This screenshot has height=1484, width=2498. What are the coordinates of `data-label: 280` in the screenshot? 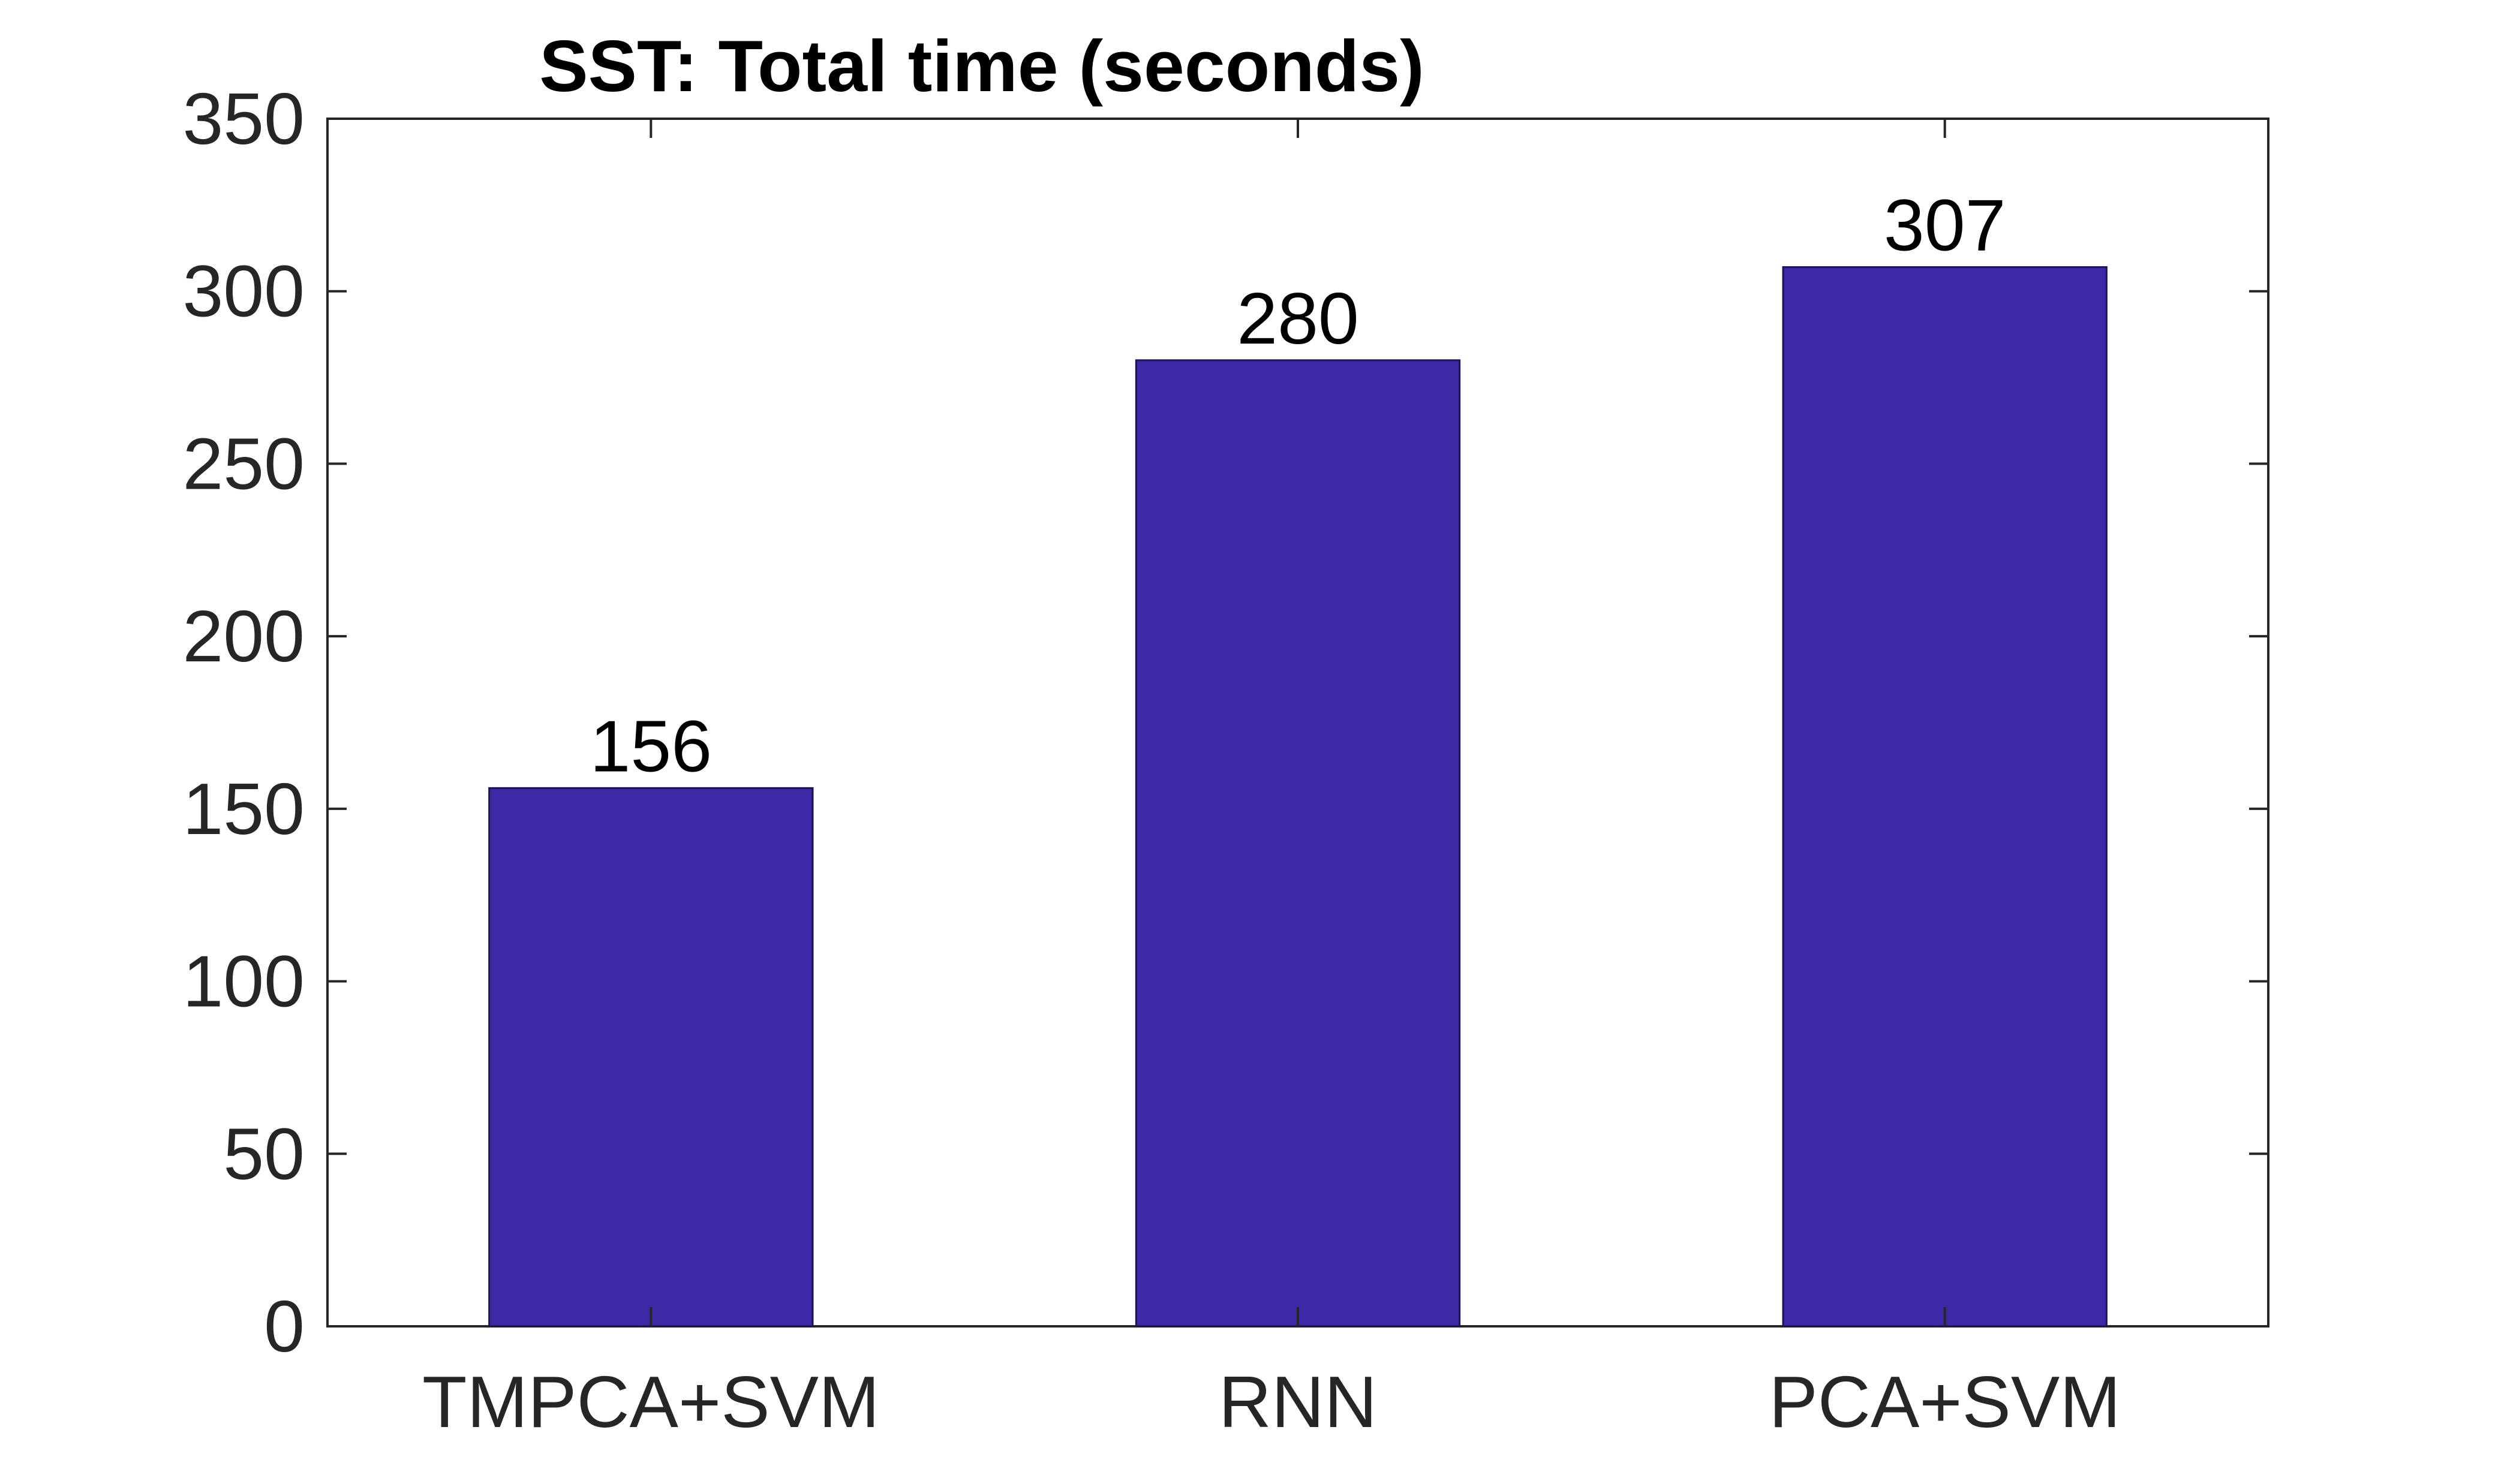 It's located at (1298, 318).